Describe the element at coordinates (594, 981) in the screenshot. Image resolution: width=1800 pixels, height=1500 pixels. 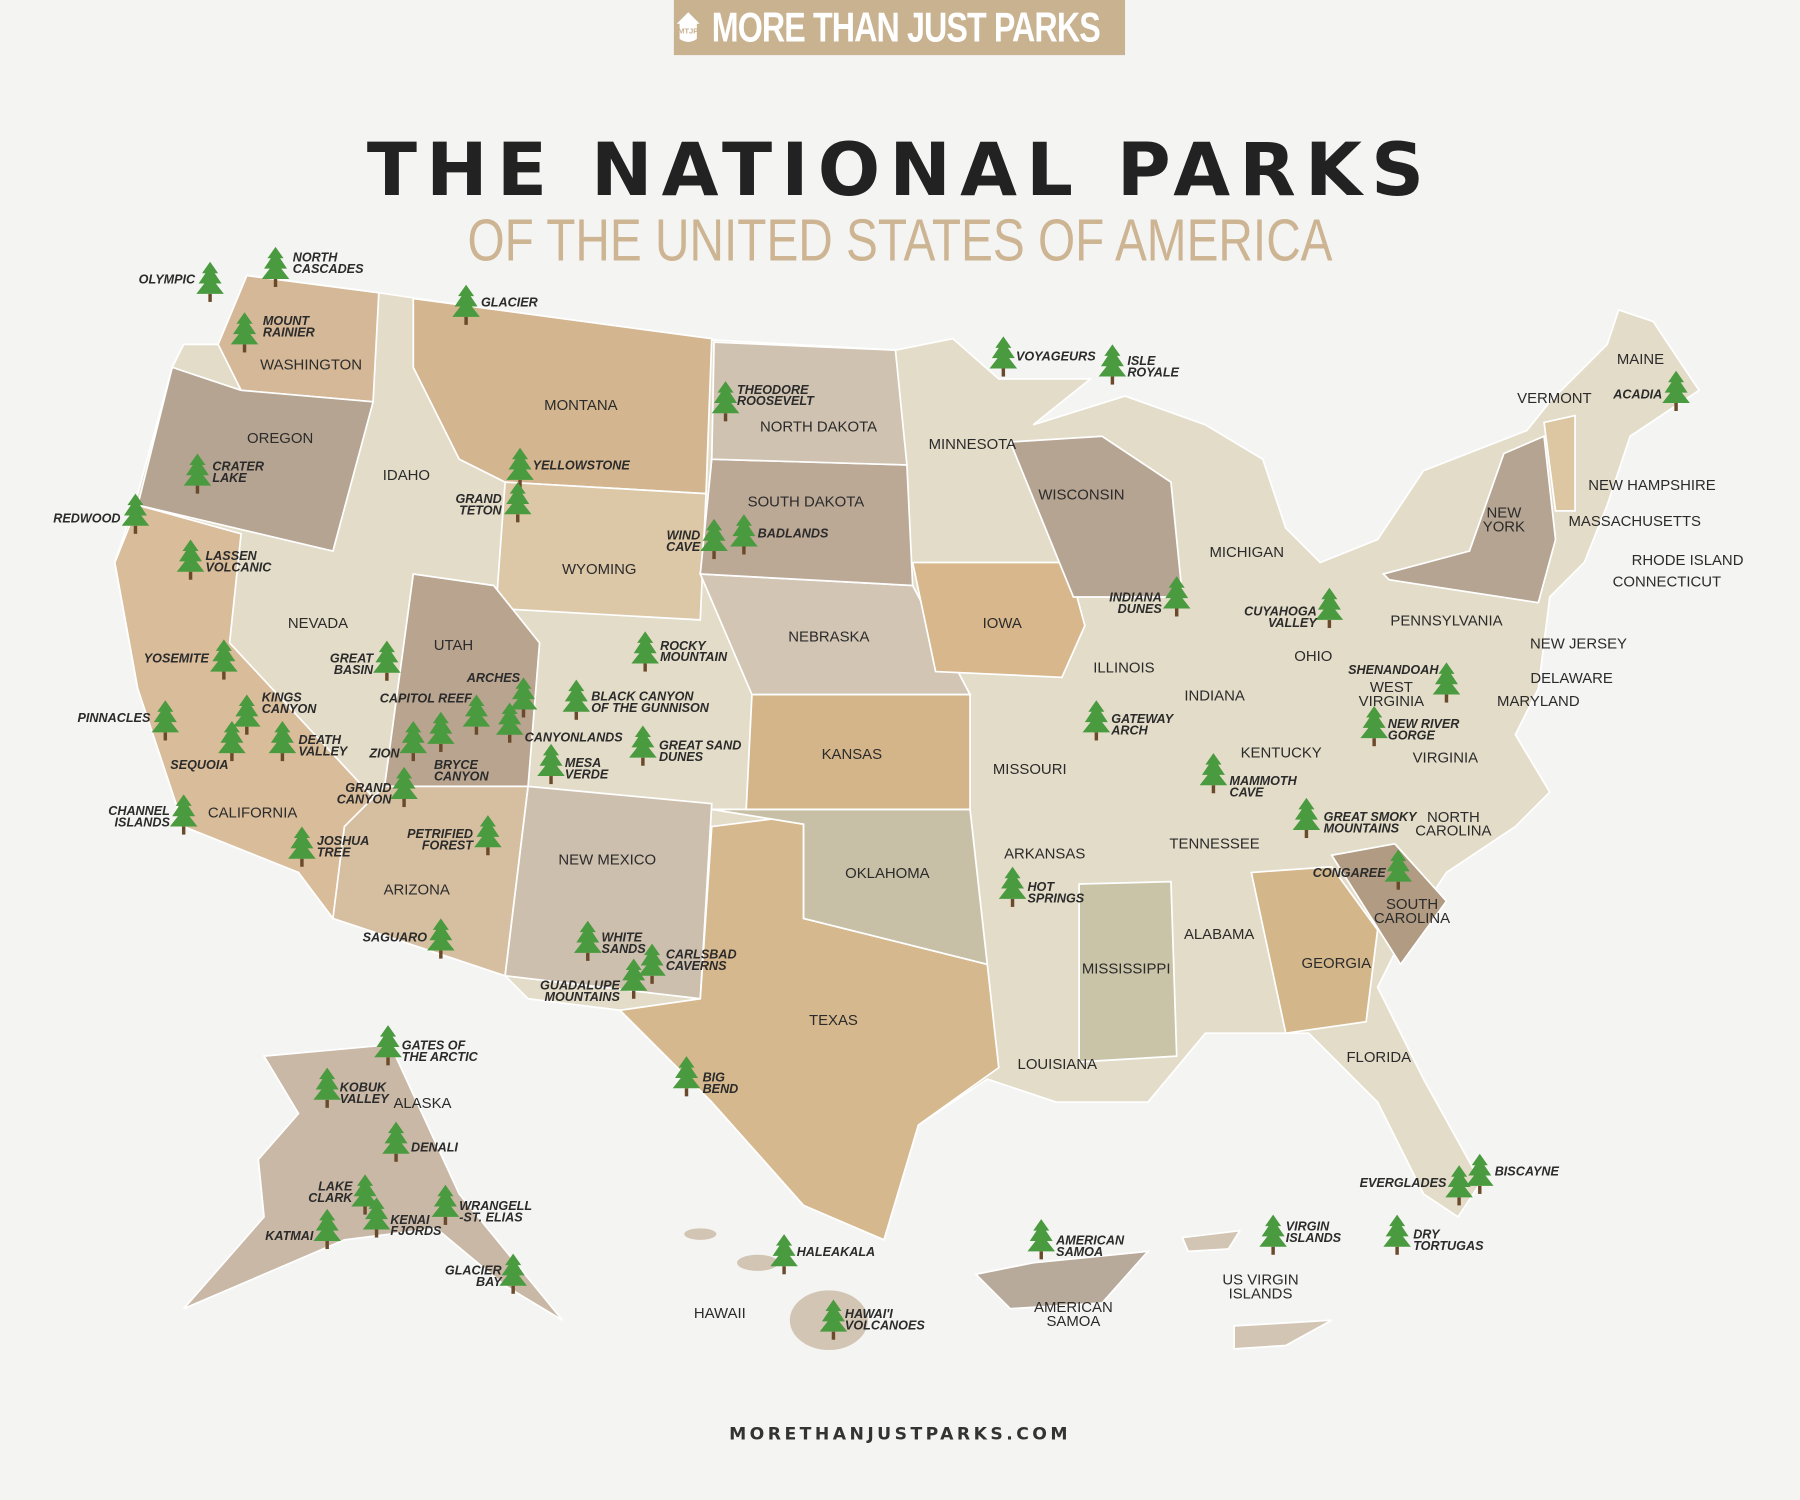
I see `park-marker: GUADALUPE MOUNTAINS` at that location.